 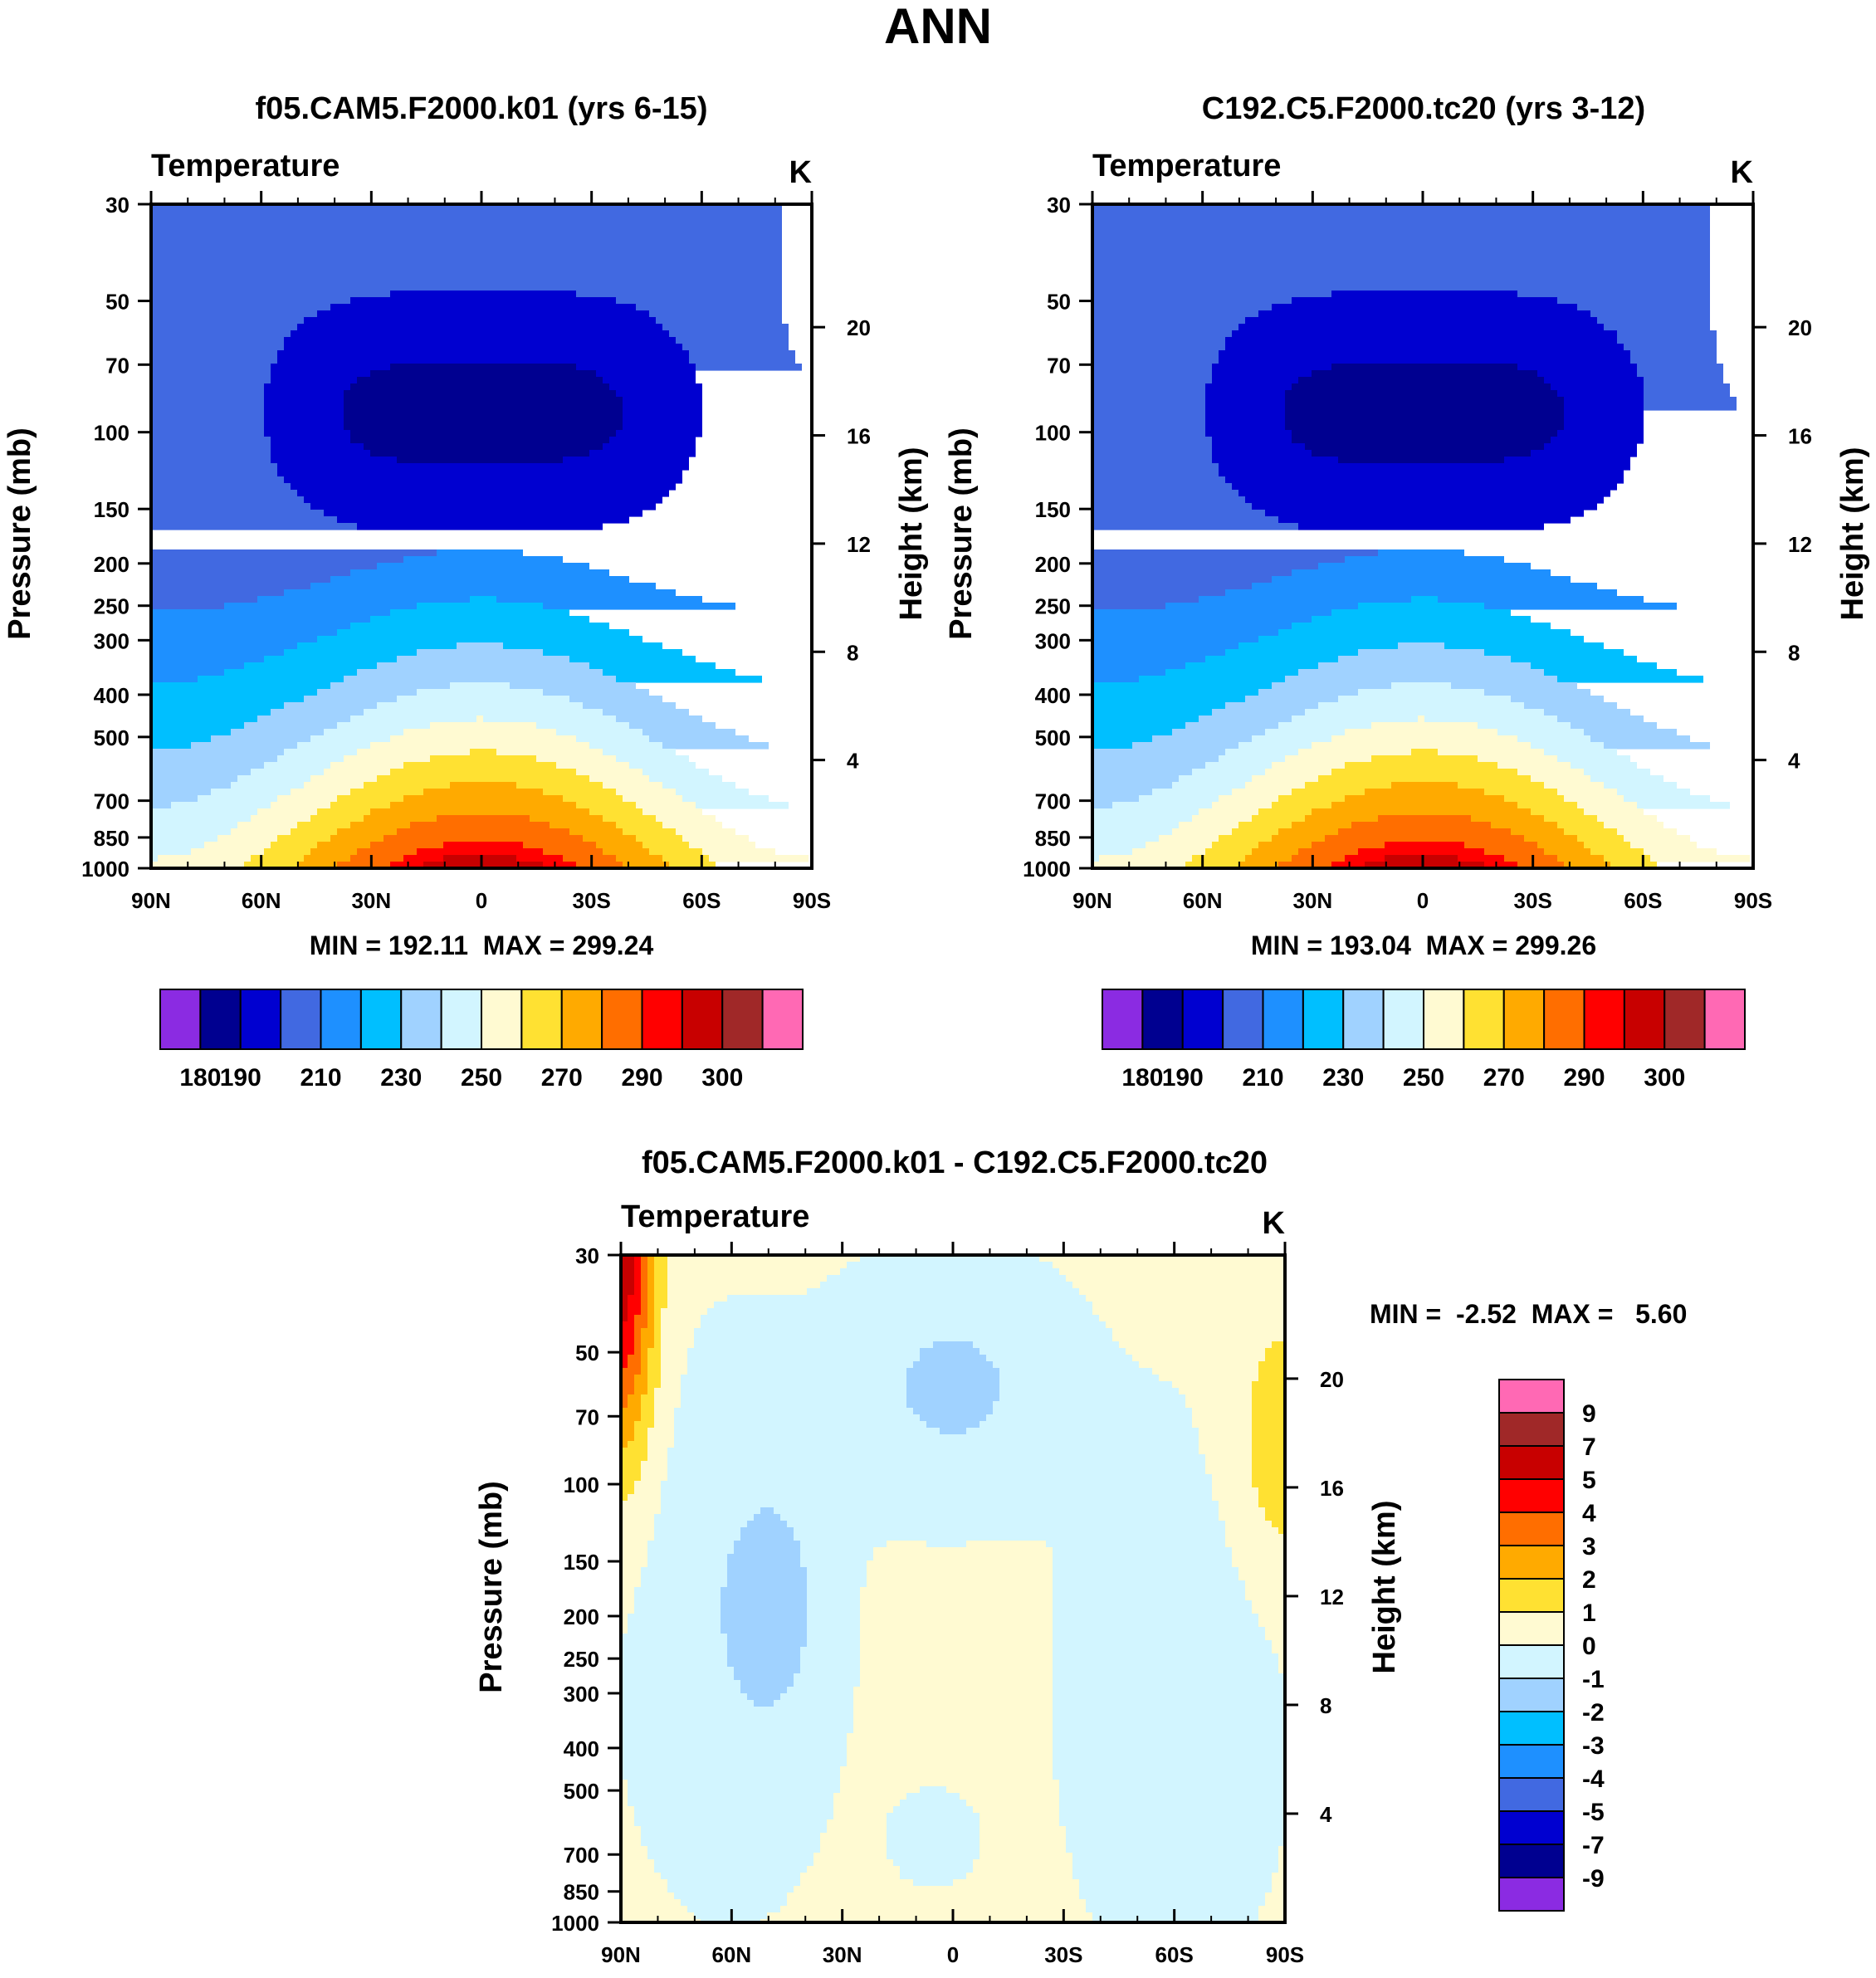 What do you see at coordinates (1332, 1597) in the screenshot?
I see `y2-tick-label: 12` at bounding box center [1332, 1597].